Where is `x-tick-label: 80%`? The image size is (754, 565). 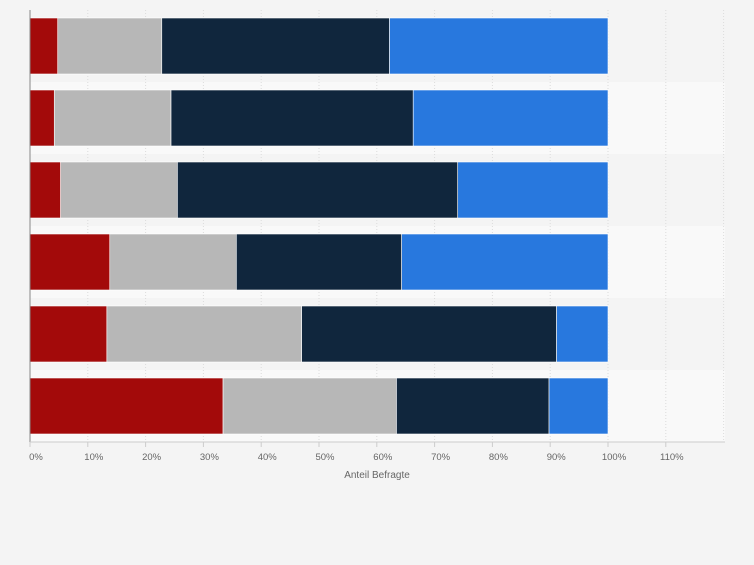
x-tick-label: 80% is located at coordinates (499, 457).